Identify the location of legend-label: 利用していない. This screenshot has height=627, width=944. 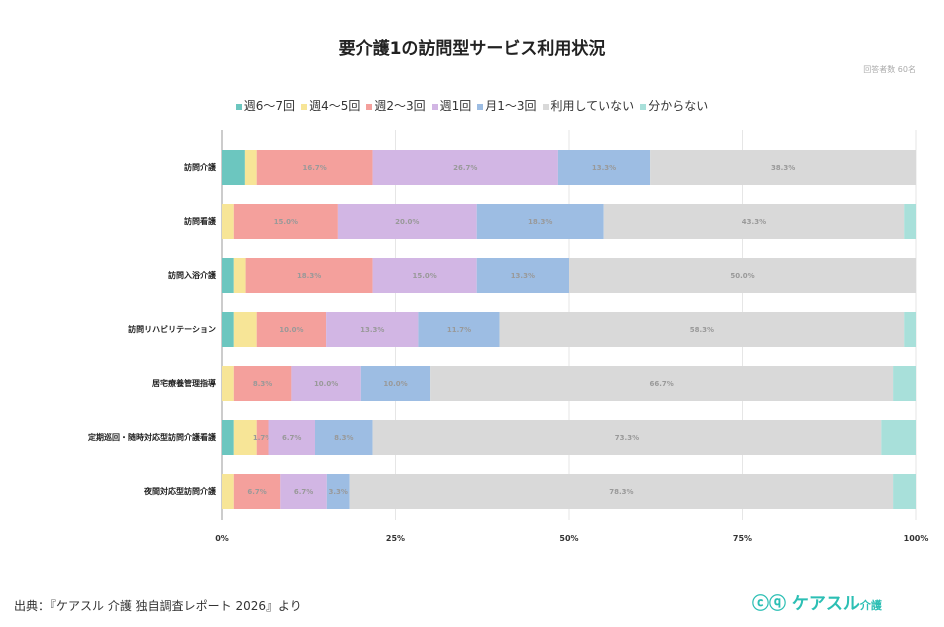
(592, 106).